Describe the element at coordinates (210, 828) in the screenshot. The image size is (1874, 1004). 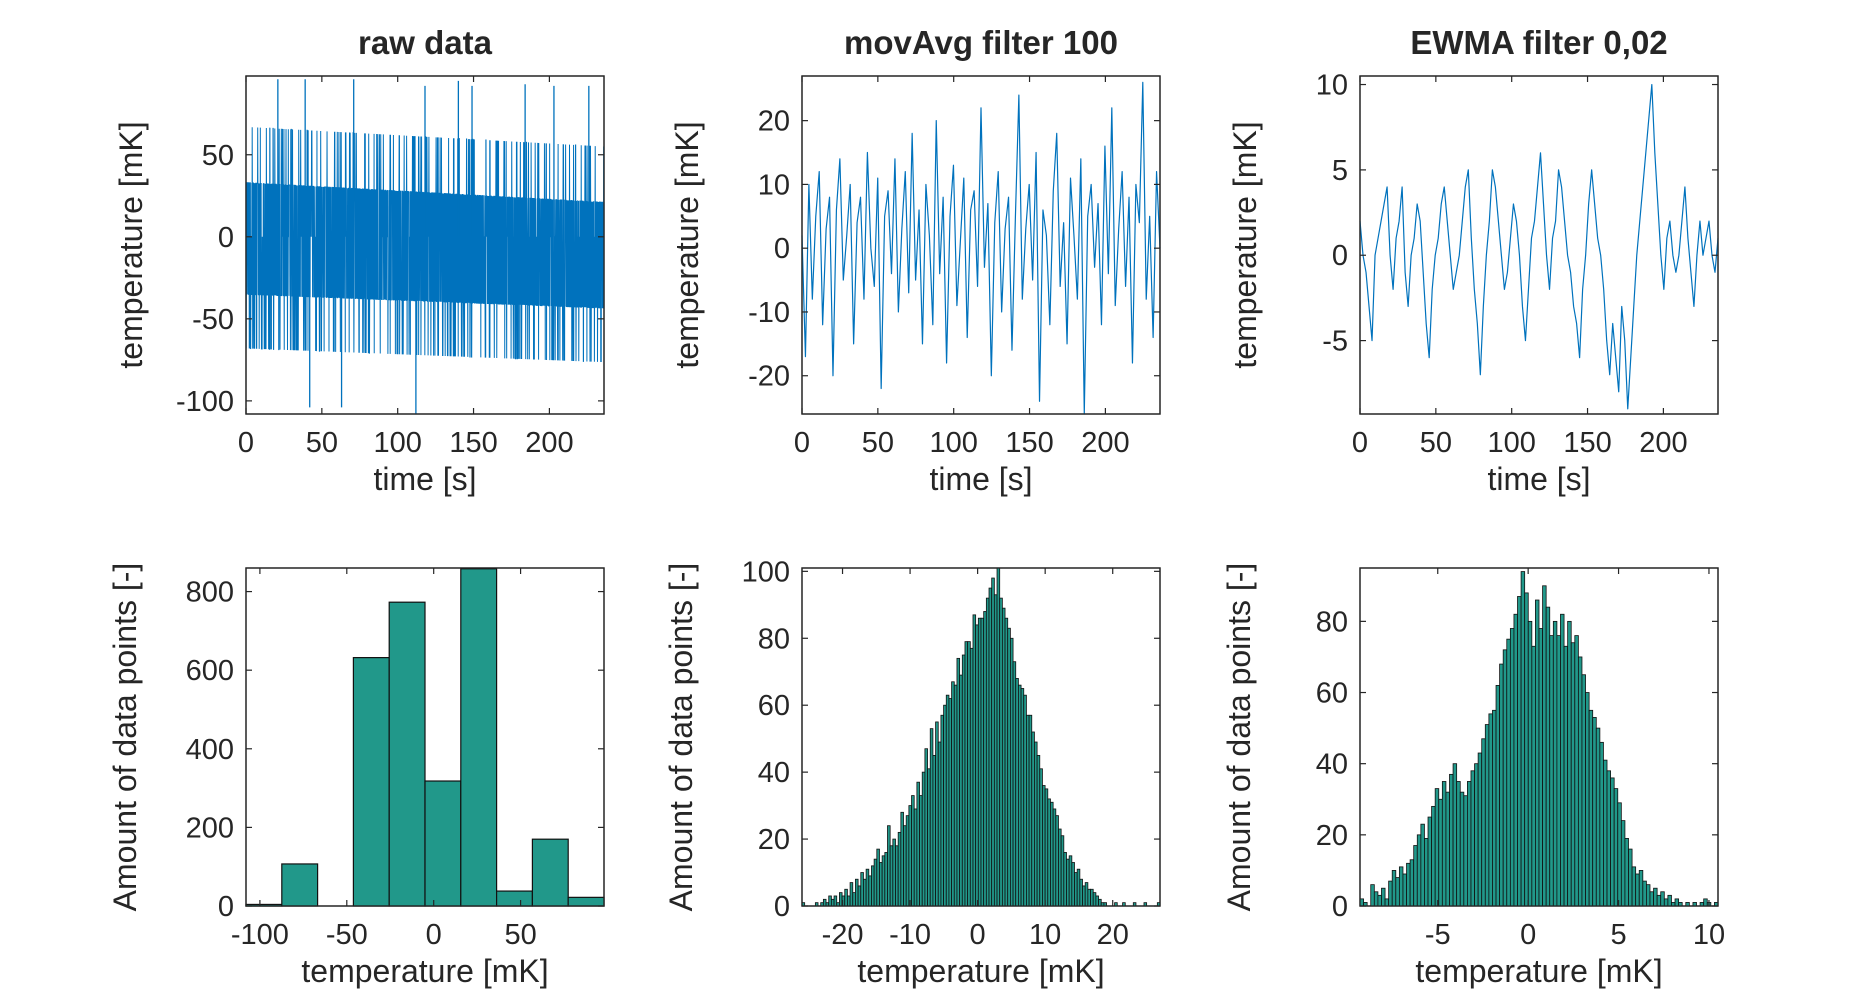
I see `y-tick-label: 200` at that location.